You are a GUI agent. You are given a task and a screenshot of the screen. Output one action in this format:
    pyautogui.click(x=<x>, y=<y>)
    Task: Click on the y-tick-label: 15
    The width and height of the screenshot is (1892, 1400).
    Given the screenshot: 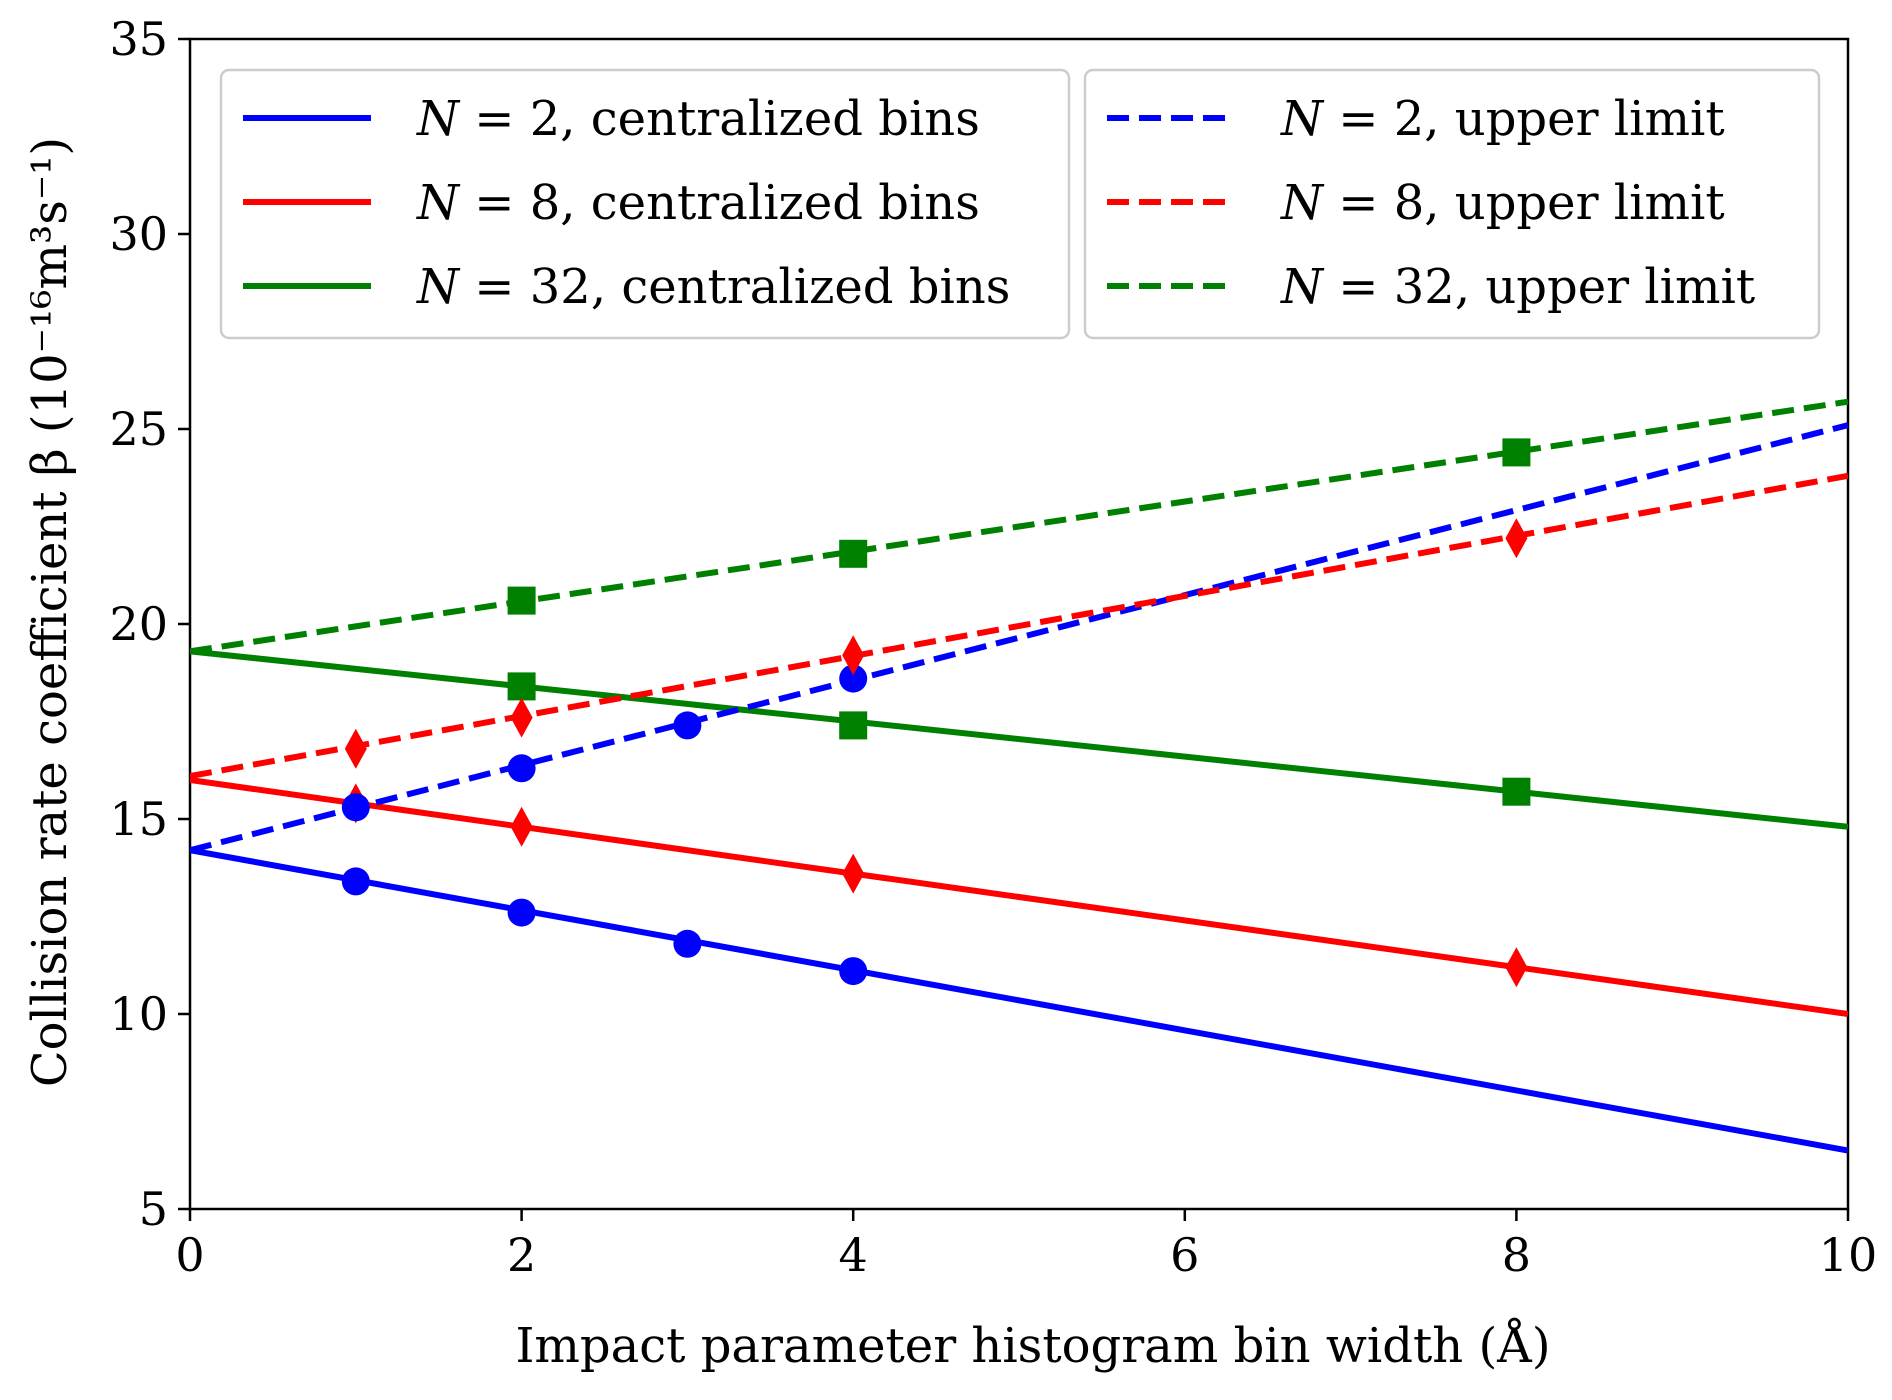 What is the action you would take?
    pyautogui.click(x=138, y=819)
    